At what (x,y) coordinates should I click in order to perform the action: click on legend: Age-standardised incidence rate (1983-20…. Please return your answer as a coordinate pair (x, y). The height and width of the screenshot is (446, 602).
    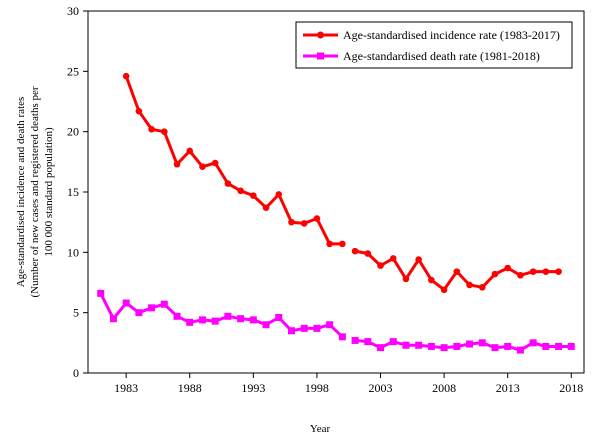
    Looking at the image, I should click on (434, 45).